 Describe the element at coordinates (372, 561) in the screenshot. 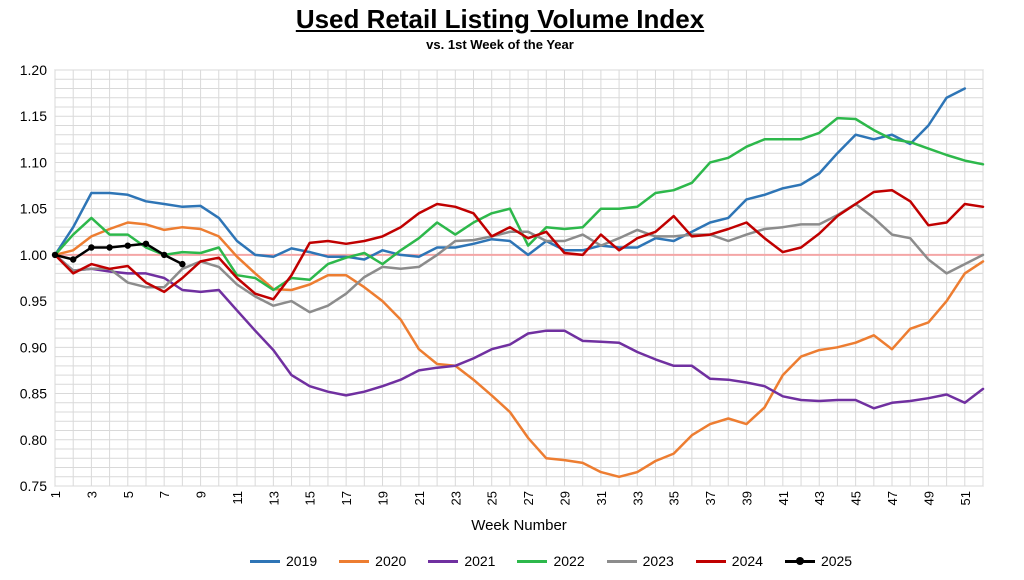

I see `legend-item-2020: 2020` at that location.